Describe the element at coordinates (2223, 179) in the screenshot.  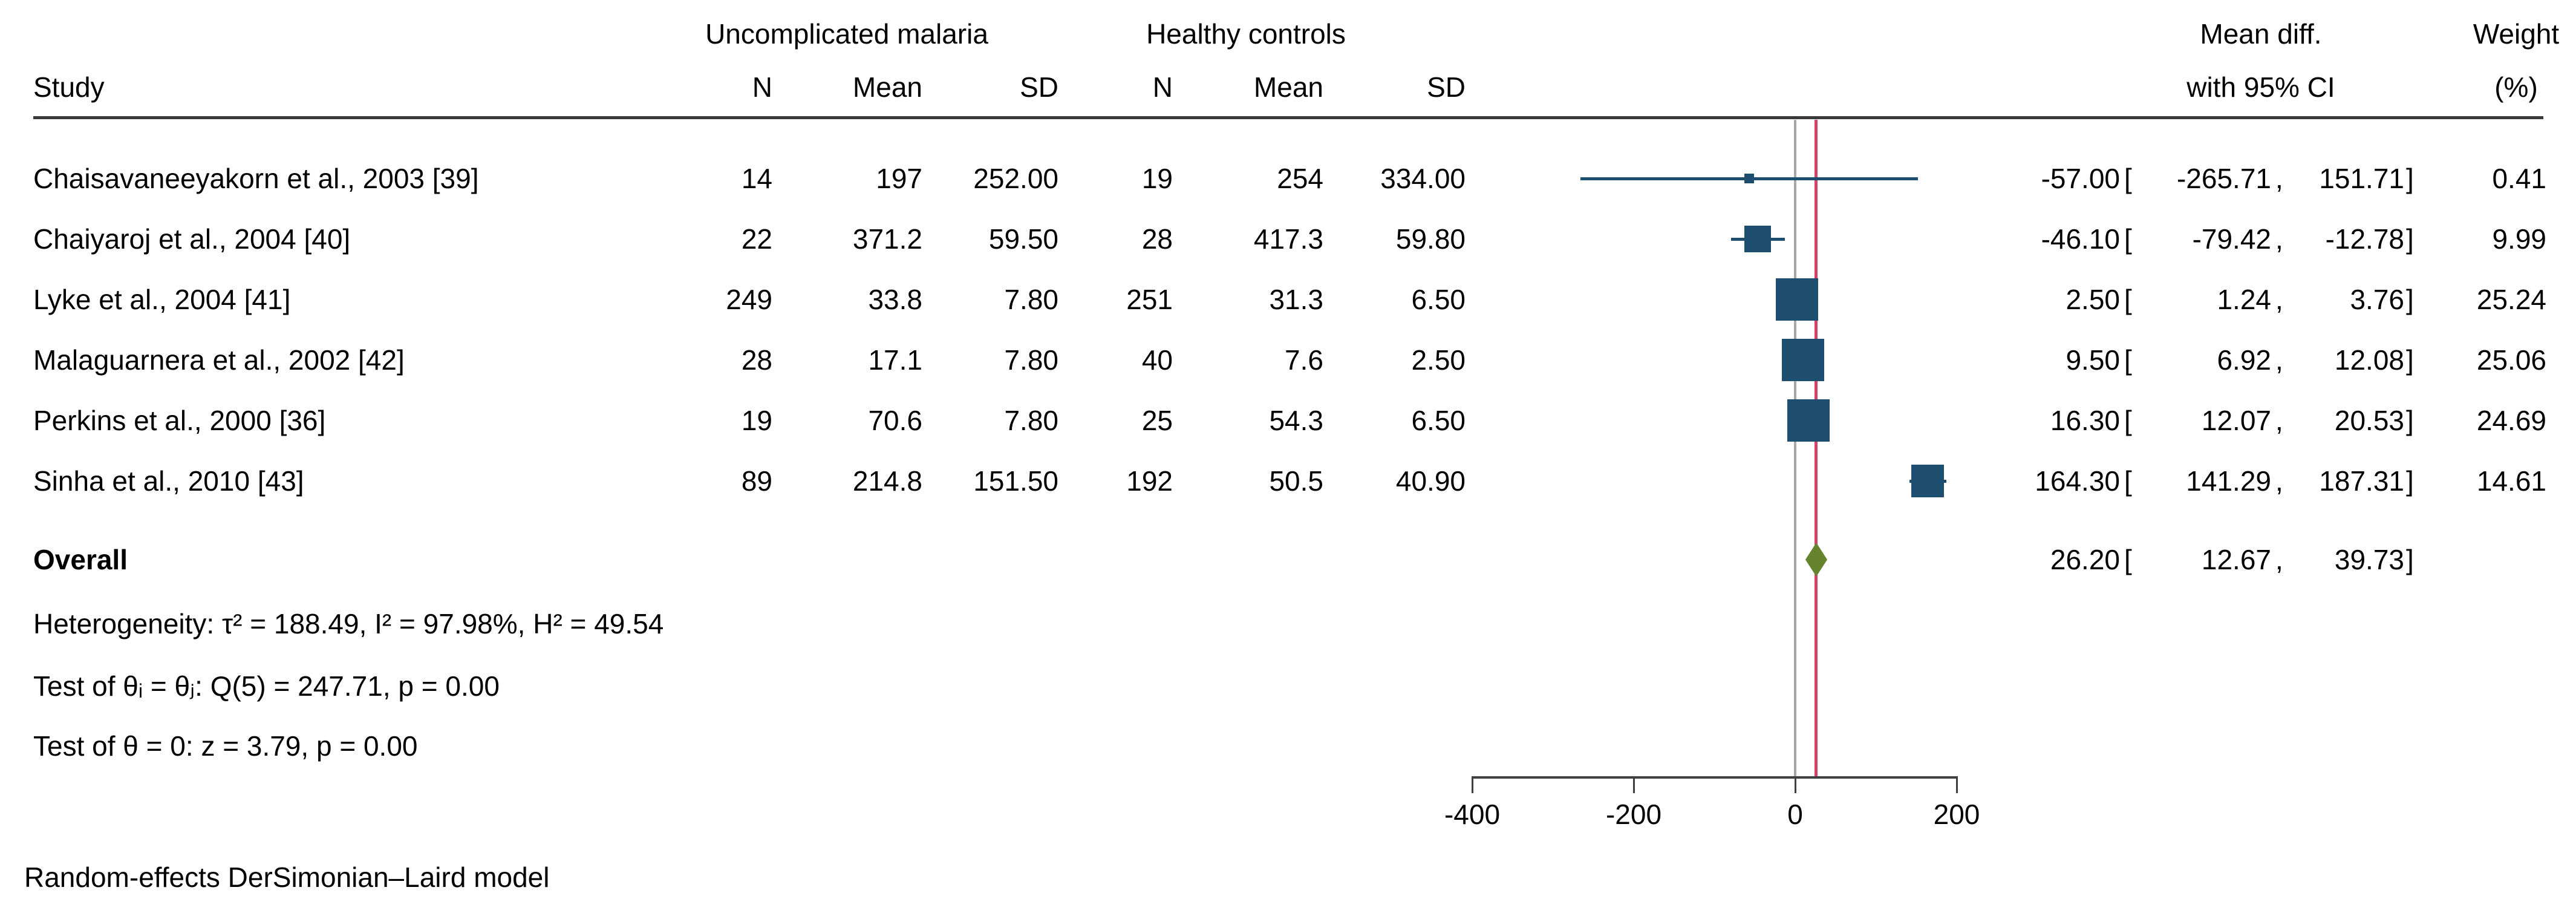
I see `ci-low-value: -265.71` at that location.